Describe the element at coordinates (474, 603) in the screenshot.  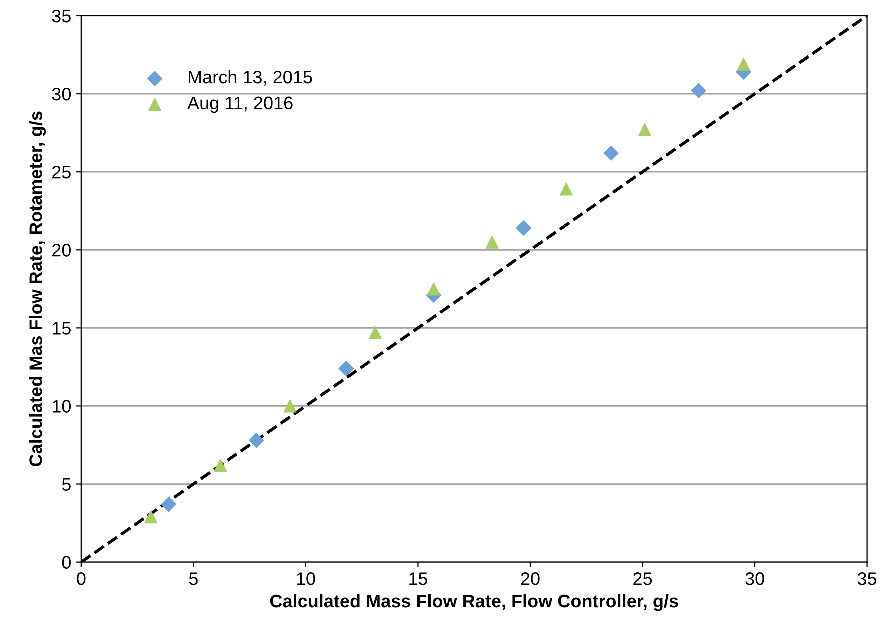
I see `x-axis-title: Calculated Mass Flow Rate, Flow Controller, g/s` at that location.